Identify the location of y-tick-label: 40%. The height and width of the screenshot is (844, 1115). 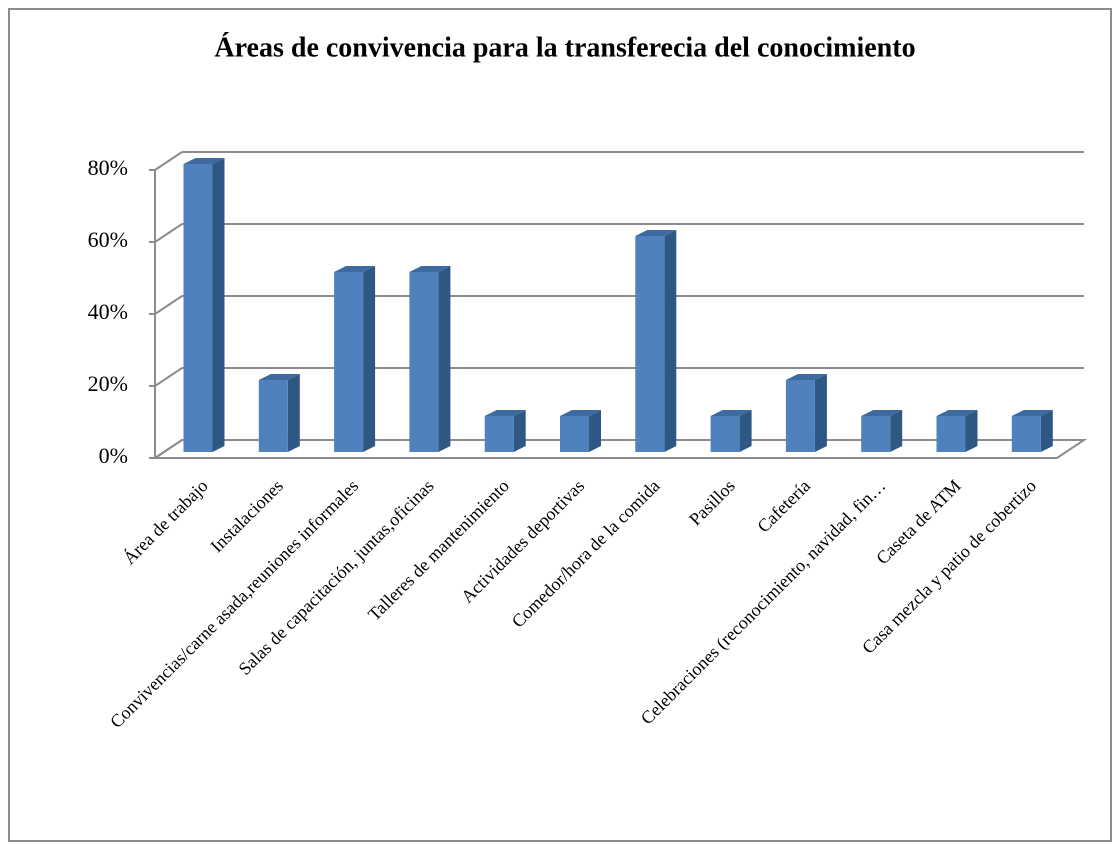
(108, 311).